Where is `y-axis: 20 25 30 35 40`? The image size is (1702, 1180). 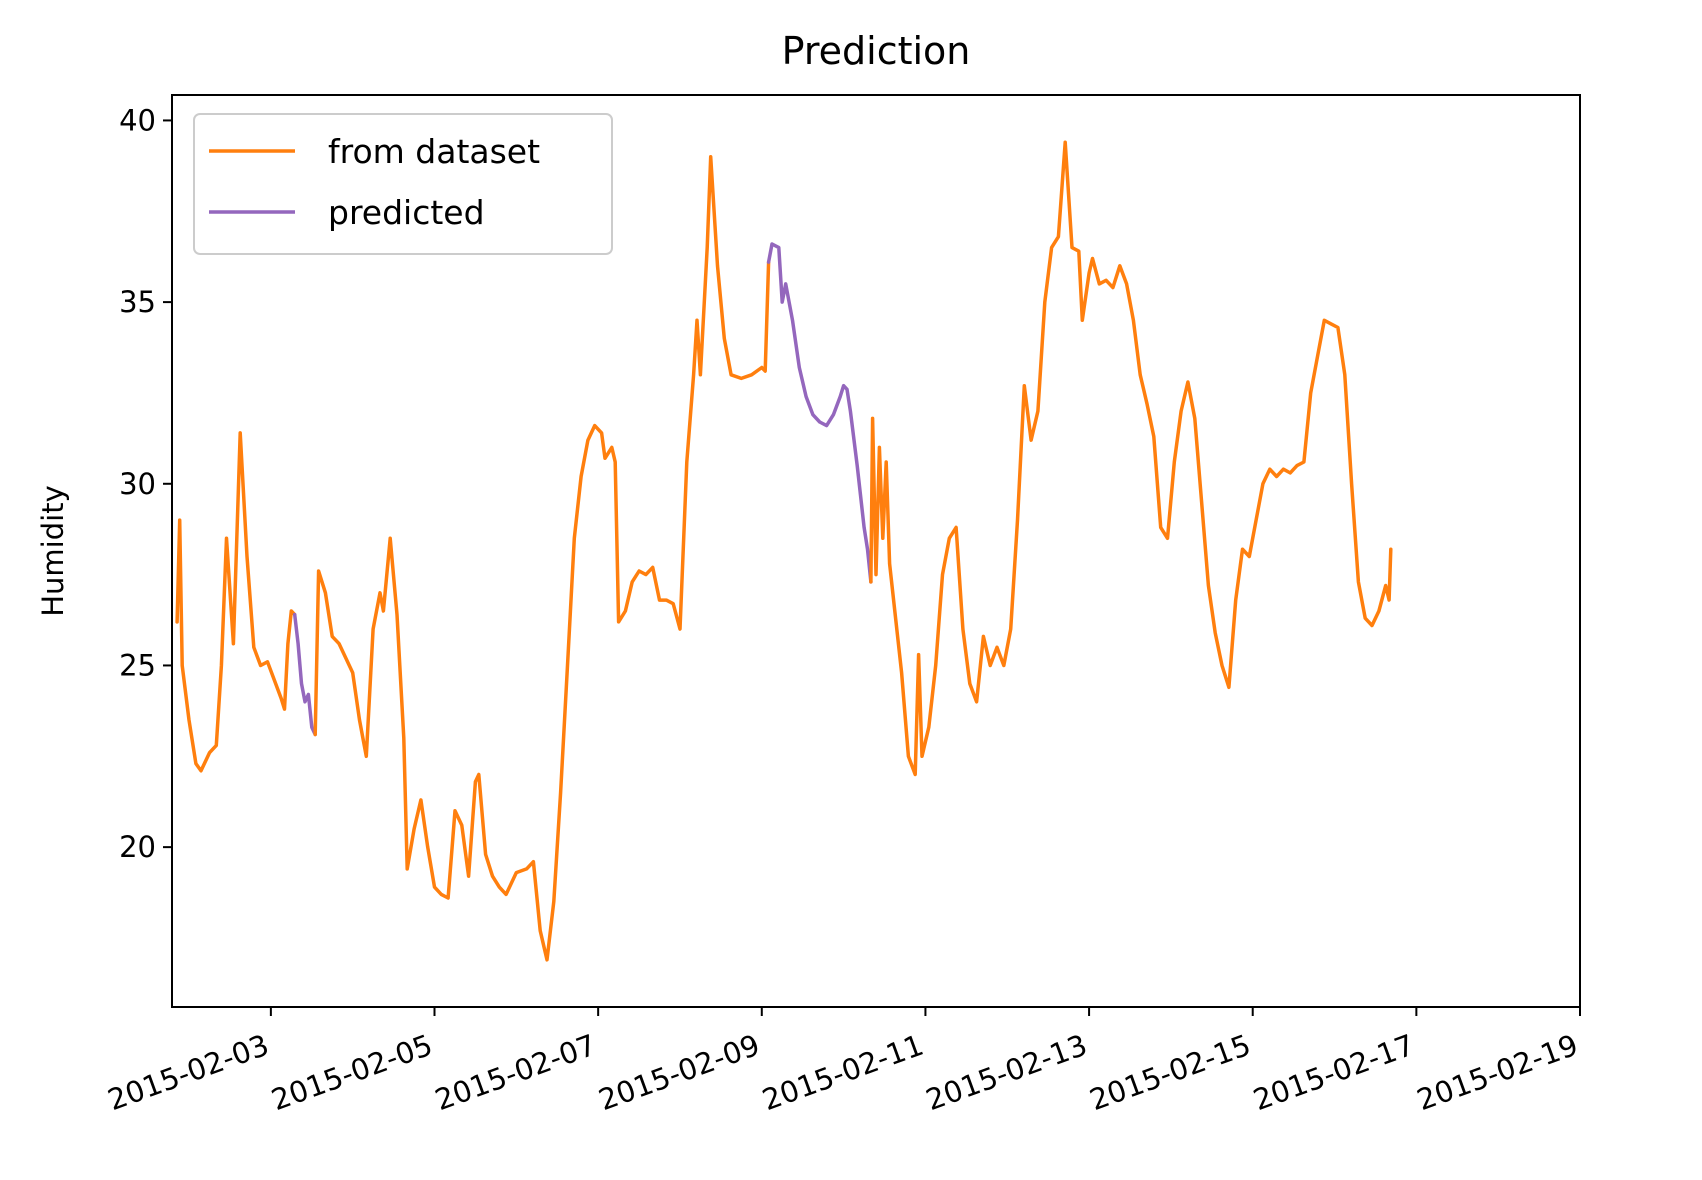 y-axis: 20 25 30 35 40 is located at coordinates (145, 483).